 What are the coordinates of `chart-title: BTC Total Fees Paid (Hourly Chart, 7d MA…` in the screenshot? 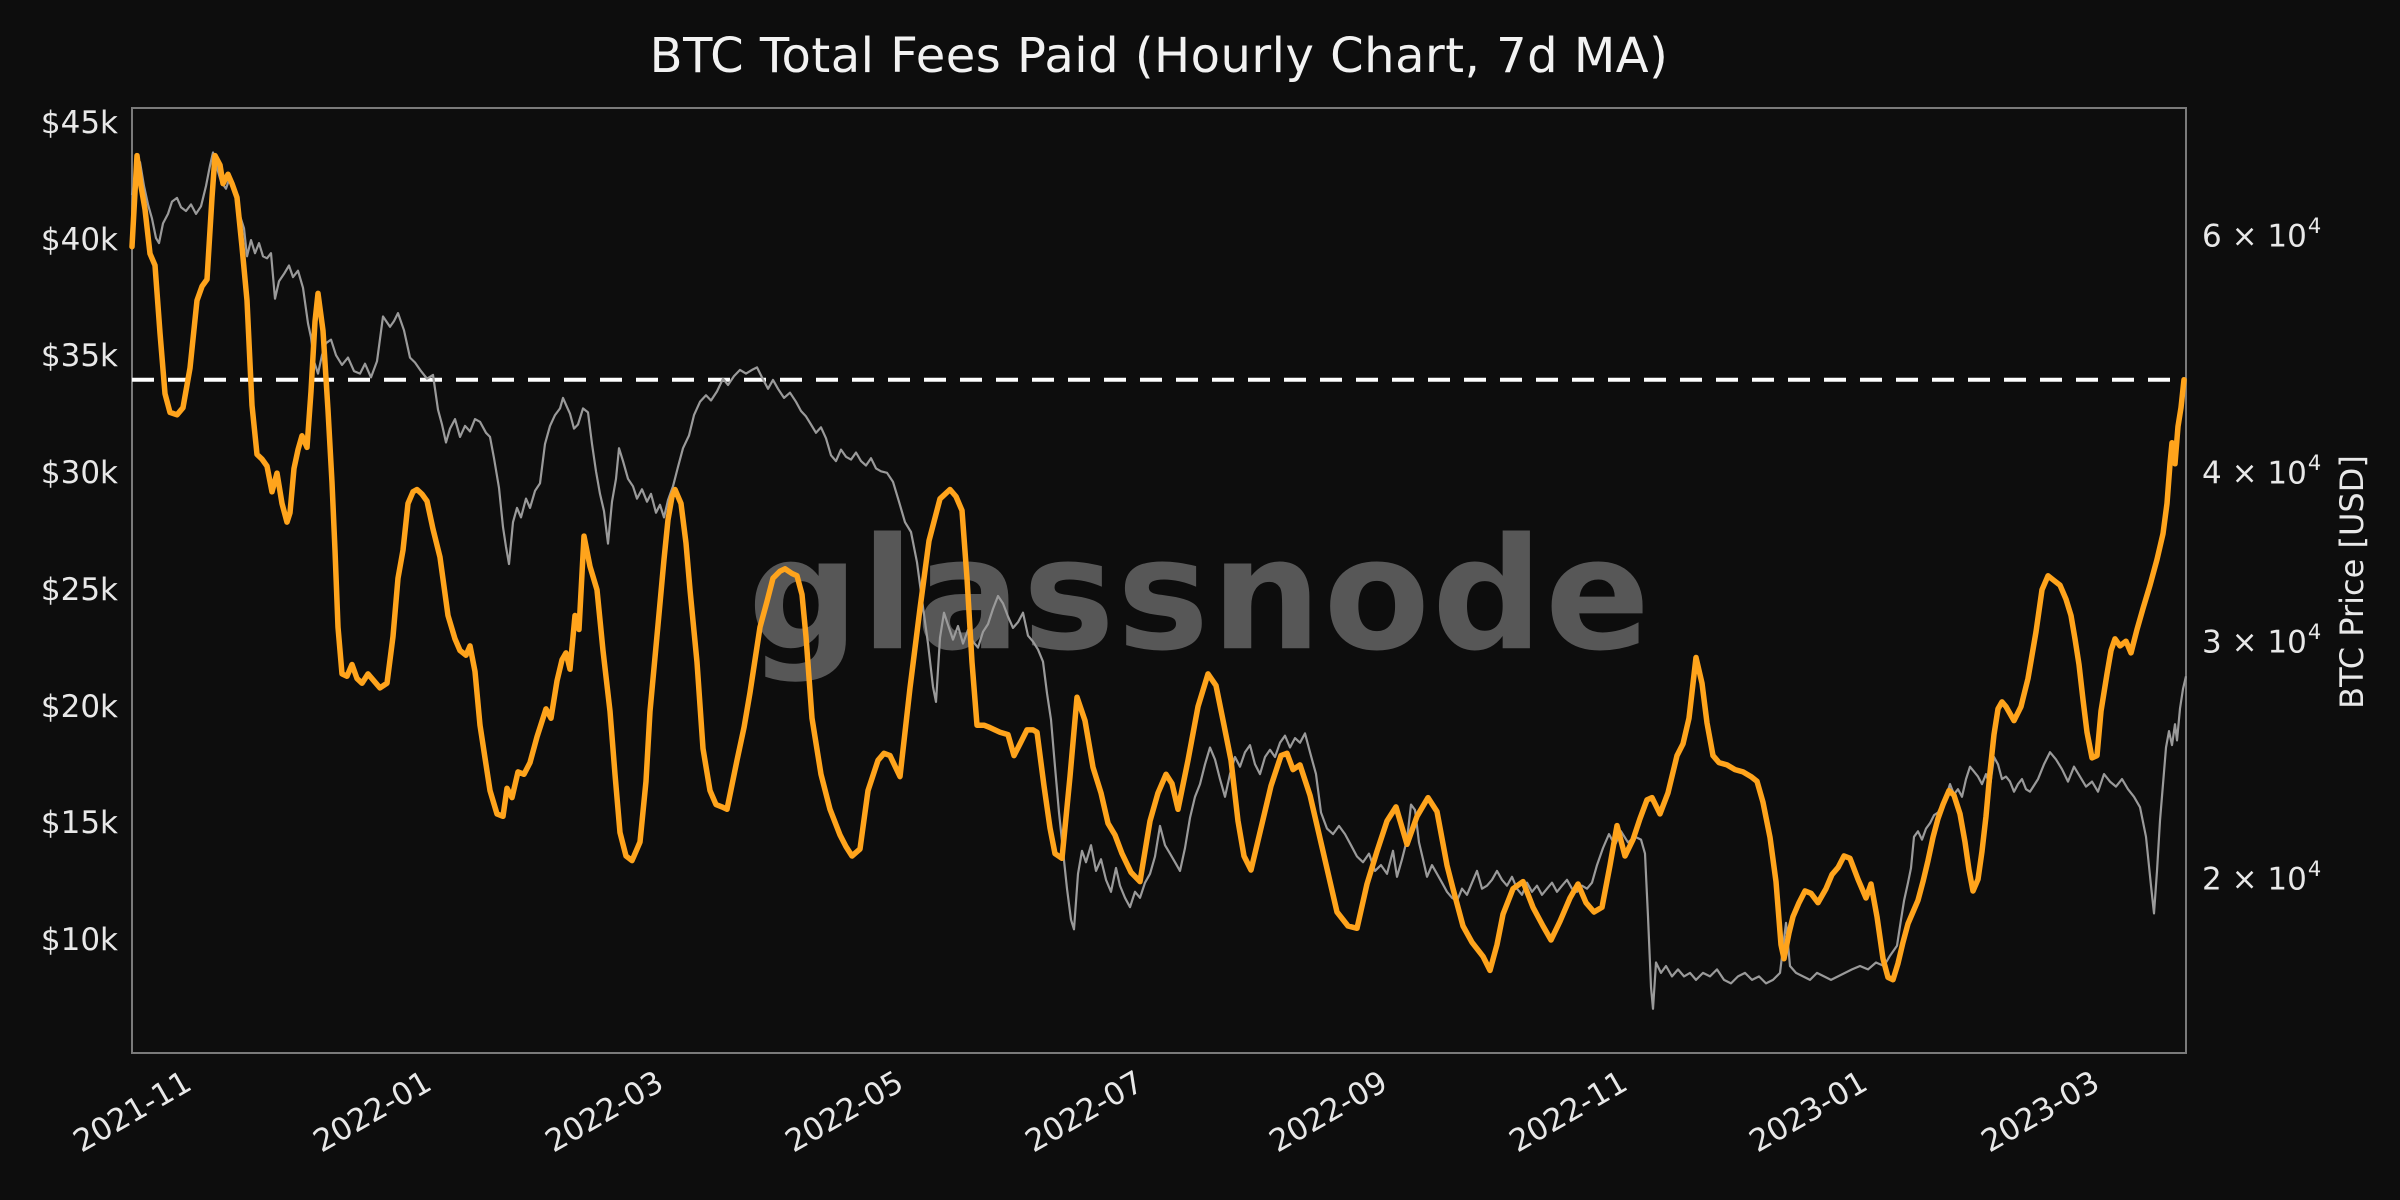 It's located at (1159, 56).